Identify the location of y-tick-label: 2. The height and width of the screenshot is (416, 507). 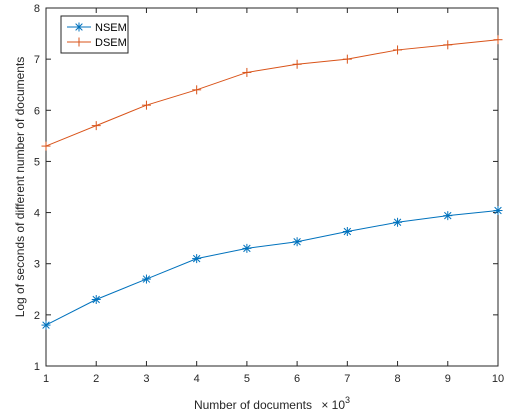
(37, 316).